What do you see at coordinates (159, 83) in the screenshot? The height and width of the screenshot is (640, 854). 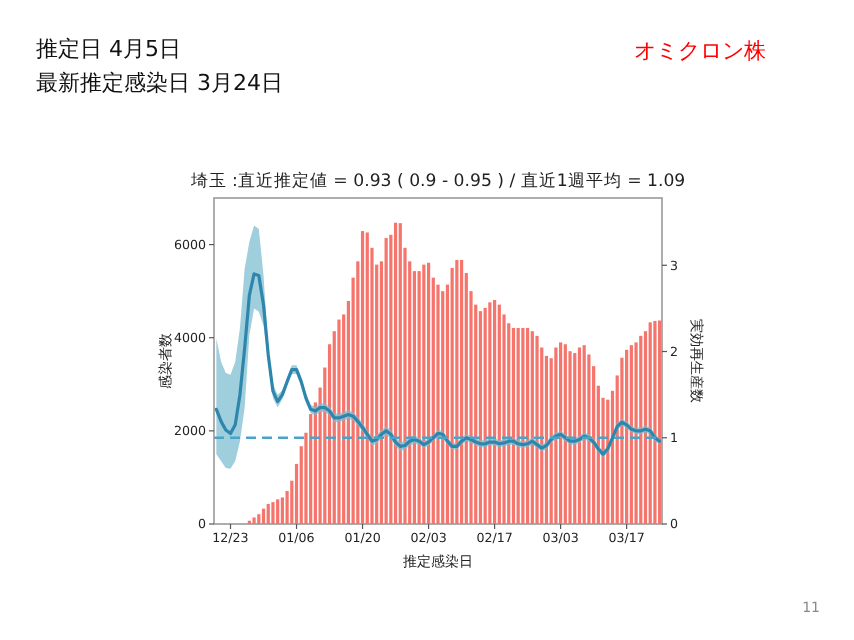 I see `text: 最新推定感染日 3月24日` at bounding box center [159, 83].